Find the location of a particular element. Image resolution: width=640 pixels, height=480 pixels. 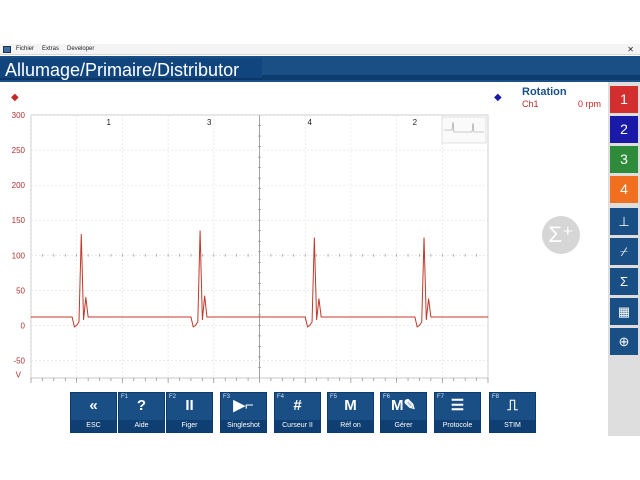

stim-icon: ⎍ is located at coordinates (512, 405).